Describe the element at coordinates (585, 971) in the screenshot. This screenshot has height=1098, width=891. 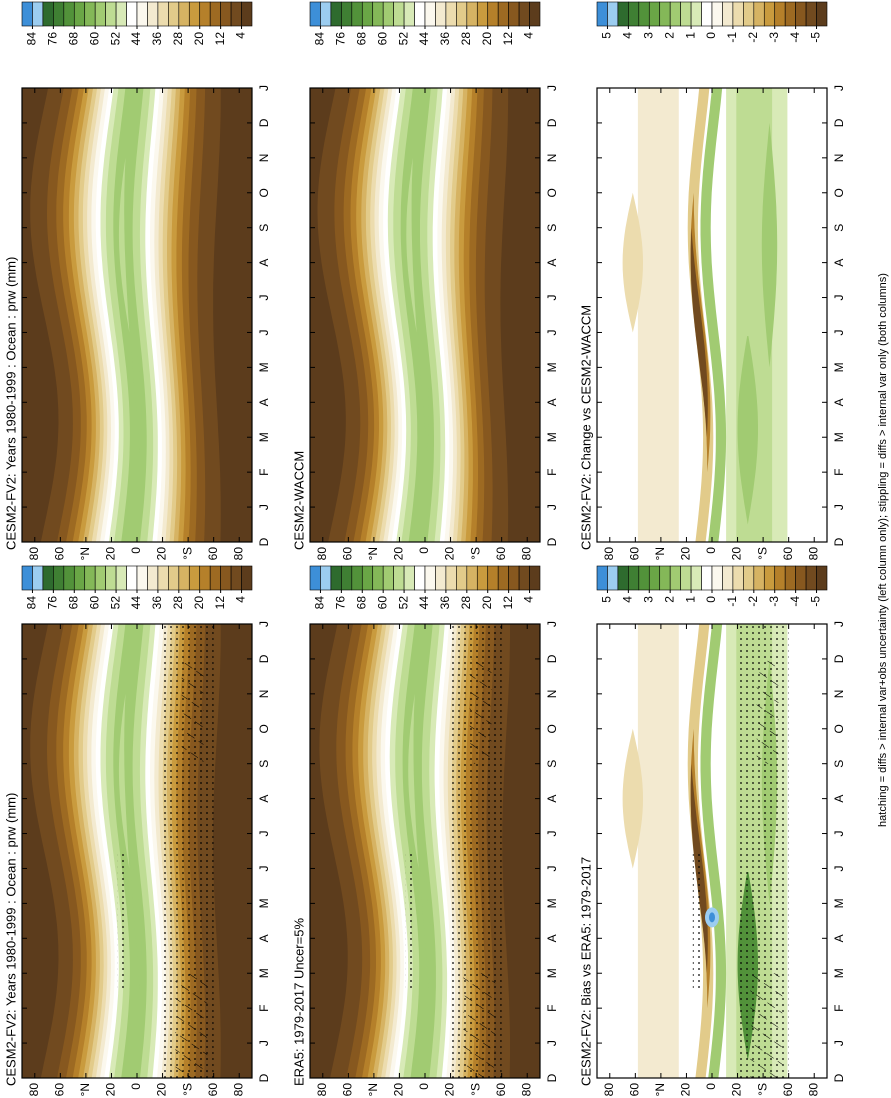
I see `panel-title: CESM2-FV2: Bias vs ERA5: 1979-2017` at that location.